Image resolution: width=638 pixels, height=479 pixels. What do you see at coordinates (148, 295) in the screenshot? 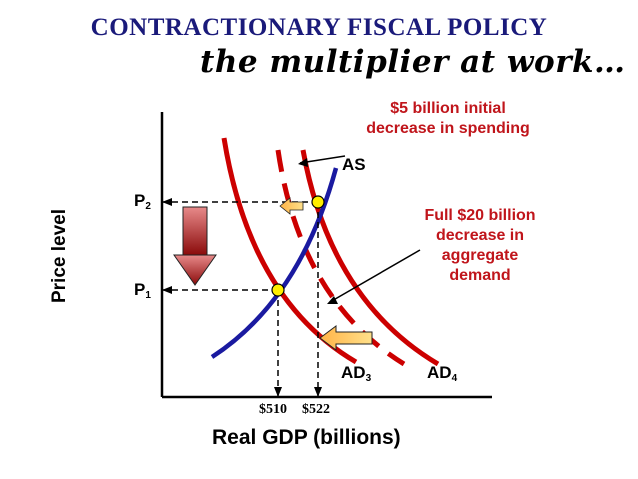
I see `p1-label-sub: 1` at bounding box center [148, 295].